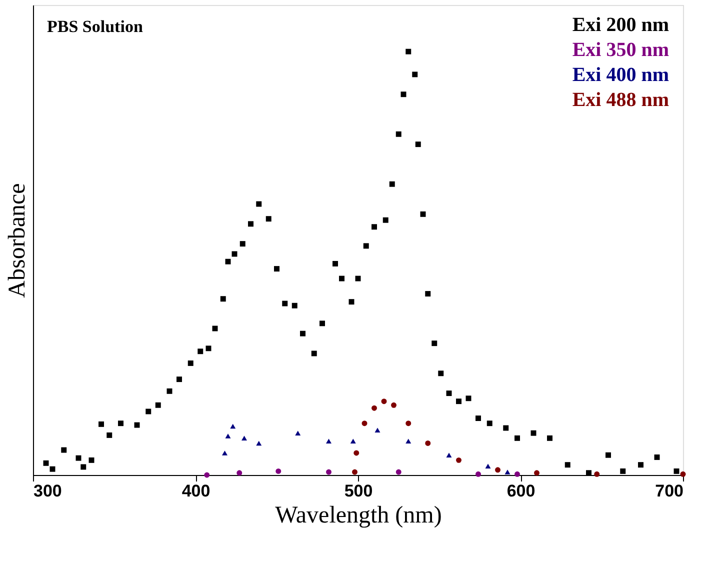 This screenshot has height=568, width=726. What do you see at coordinates (621, 50) in the screenshot?
I see `text: Exi 350 nm` at bounding box center [621, 50].